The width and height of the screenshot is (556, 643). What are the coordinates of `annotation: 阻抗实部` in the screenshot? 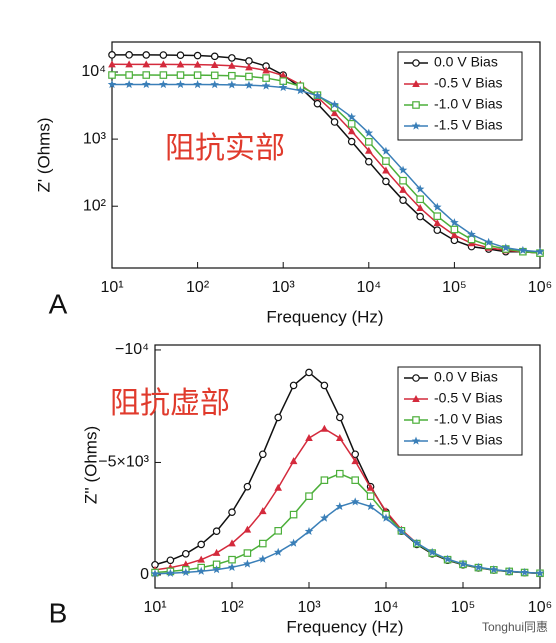 It's located at (225, 148).